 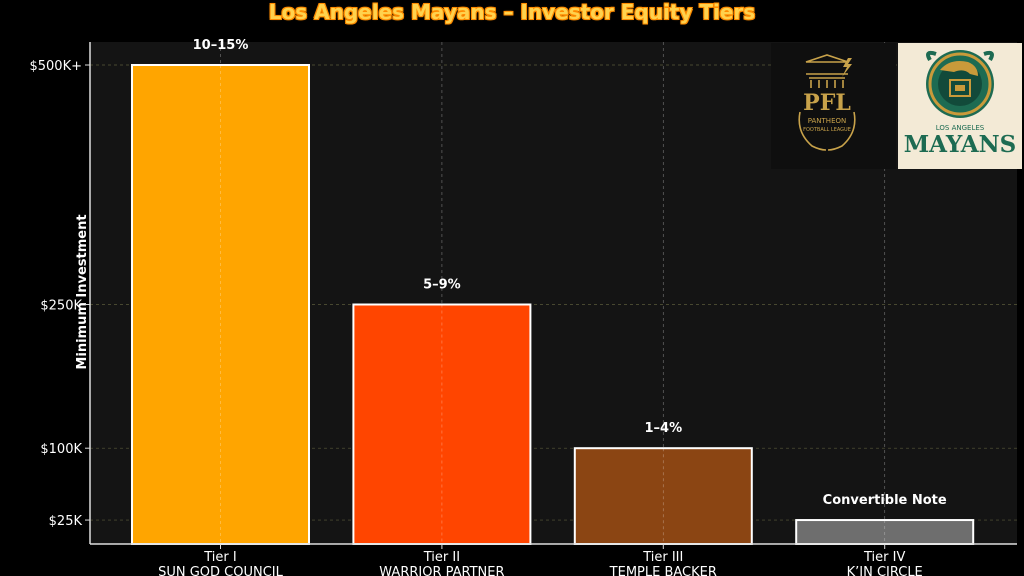 What do you see at coordinates (59, 294) in the screenshot?
I see `y-ticks: $25K $100K $250K $500K+` at bounding box center [59, 294].